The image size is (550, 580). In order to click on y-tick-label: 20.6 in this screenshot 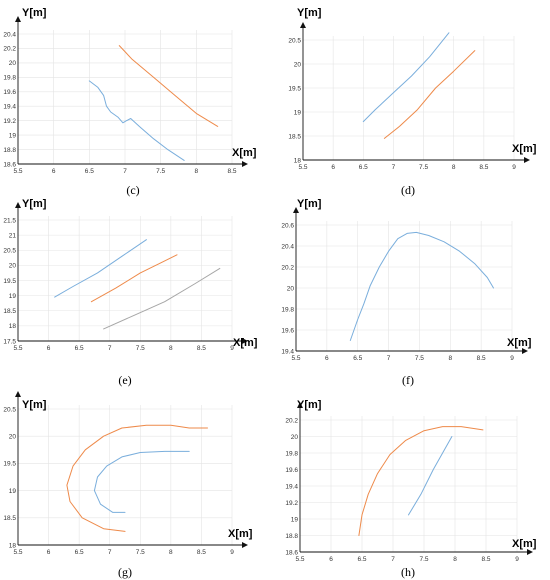, I will do `click(287, 225)`.